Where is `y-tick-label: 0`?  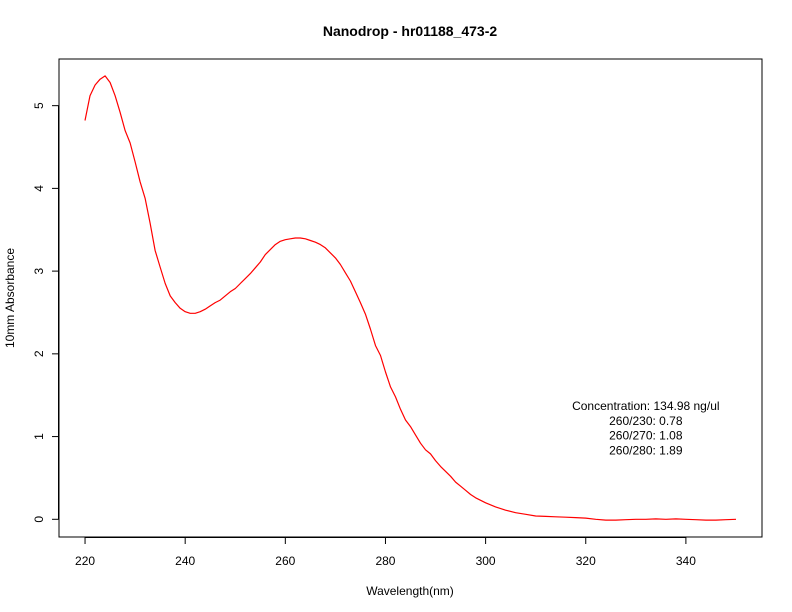
y-tick-label: 0 is located at coordinates (39, 519).